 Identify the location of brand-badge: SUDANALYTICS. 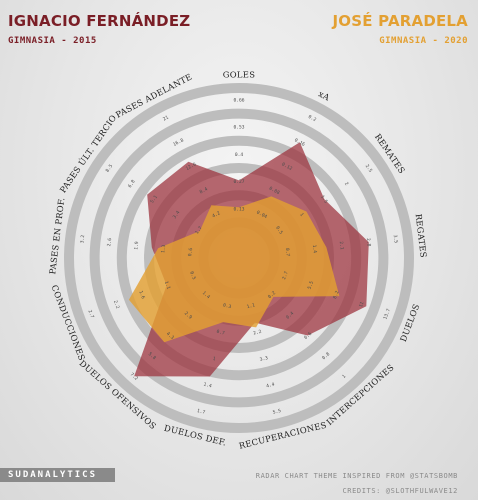
(57, 475).